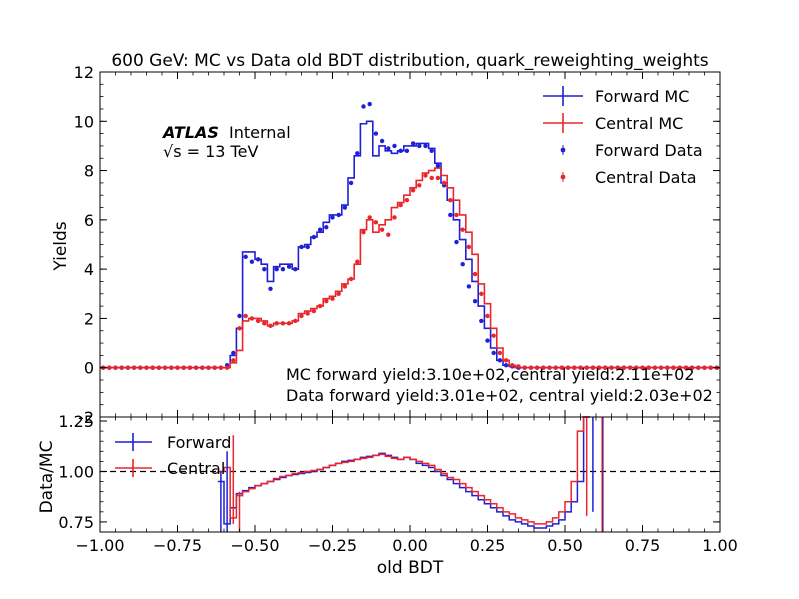 The image size is (799, 599). Describe the element at coordinates (89, 368) in the screenshot. I see `main-y-tick-label: 0` at that location.